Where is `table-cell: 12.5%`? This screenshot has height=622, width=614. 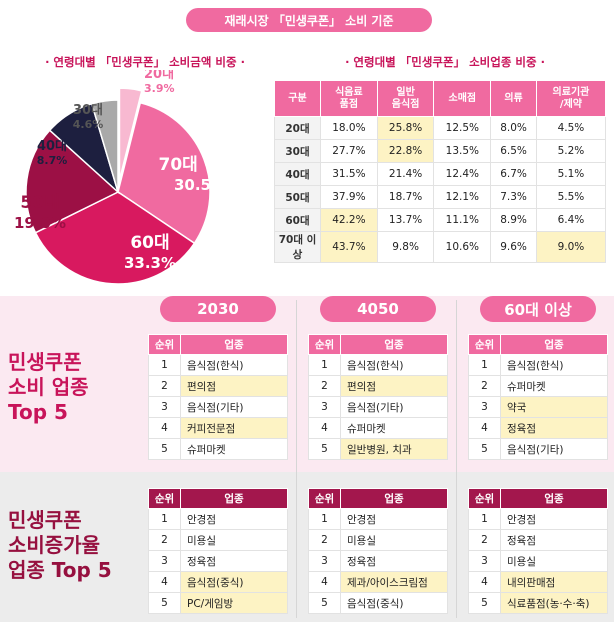
table-cell: 12.5% is located at coordinates (462, 128).